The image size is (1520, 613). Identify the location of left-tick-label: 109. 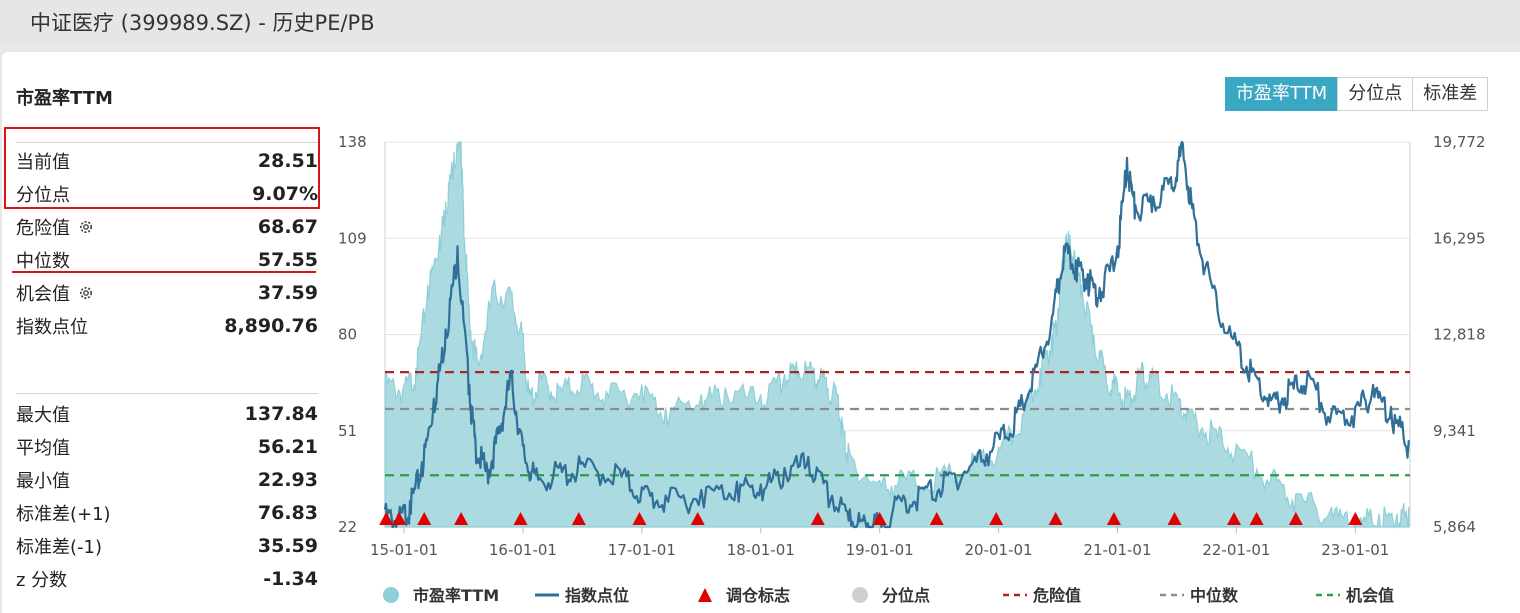
(352, 238).